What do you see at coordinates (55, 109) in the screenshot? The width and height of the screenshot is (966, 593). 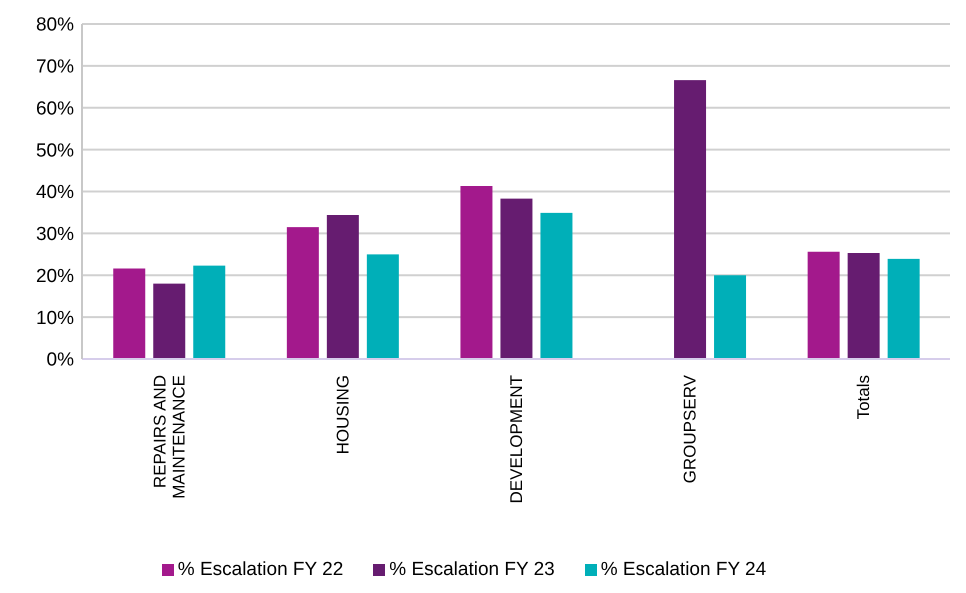 I see `y-tick-label: 60%` at bounding box center [55, 109].